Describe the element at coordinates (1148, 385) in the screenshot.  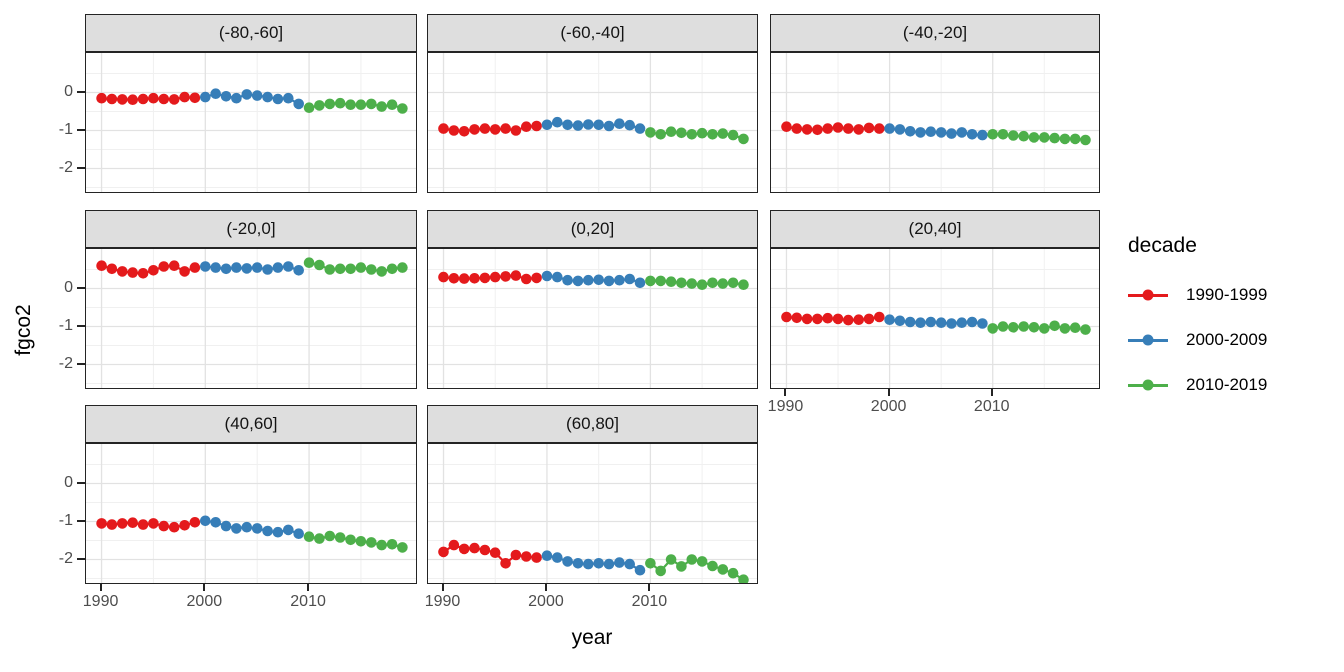
I see `legend-key-dot` at that location.